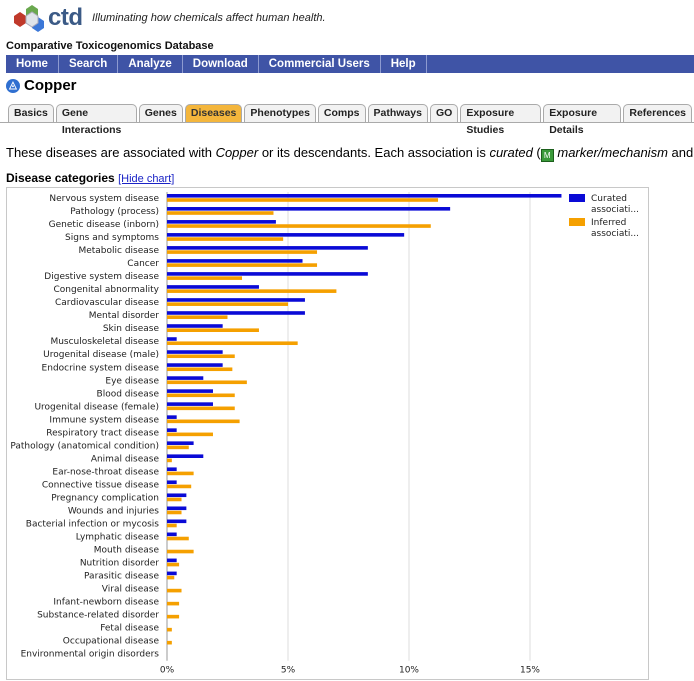 This screenshot has height=681, width=694. I want to click on category-label: Occupational disease, so click(111, 642).